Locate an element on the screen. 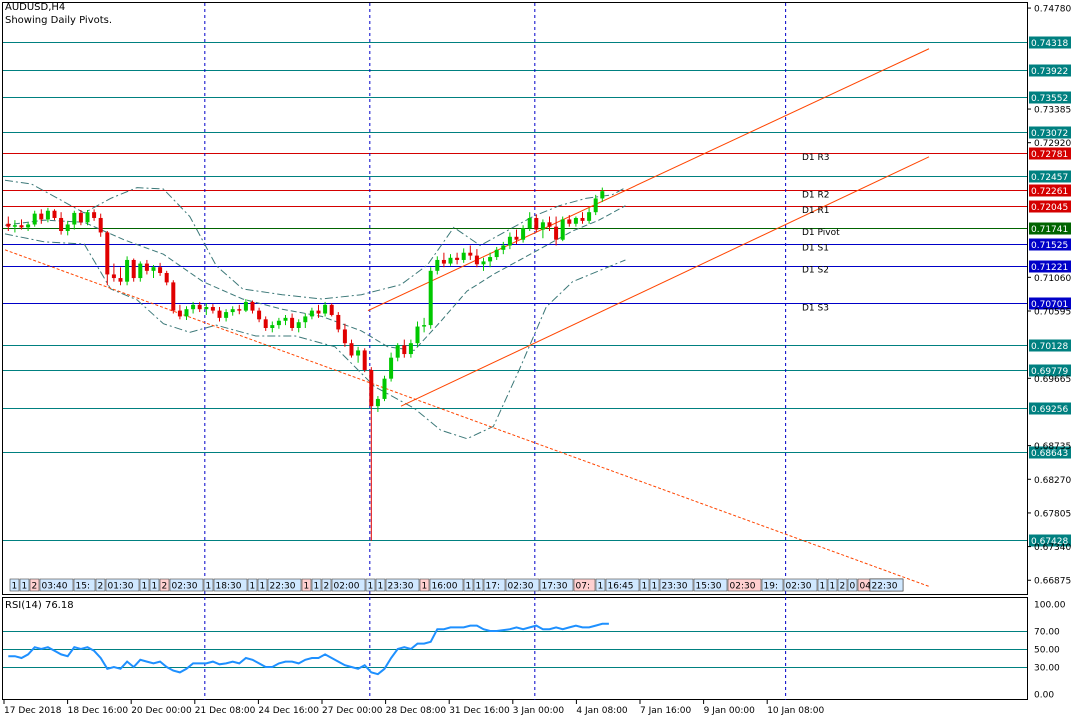  rsi-tick-0: 100.00 is located at coordinates (1050, 606).